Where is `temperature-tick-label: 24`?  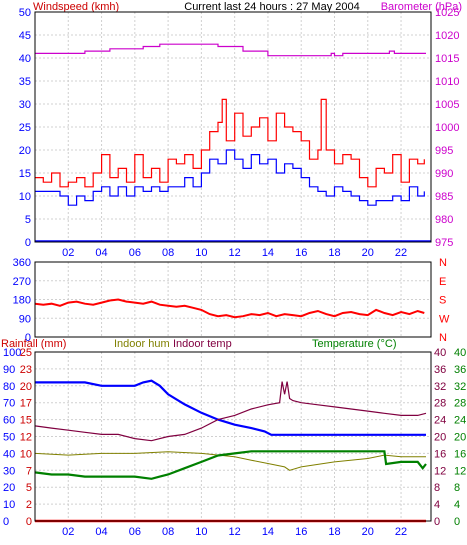
temperature-tick-label: 24 is located at coordinates (460, 421).